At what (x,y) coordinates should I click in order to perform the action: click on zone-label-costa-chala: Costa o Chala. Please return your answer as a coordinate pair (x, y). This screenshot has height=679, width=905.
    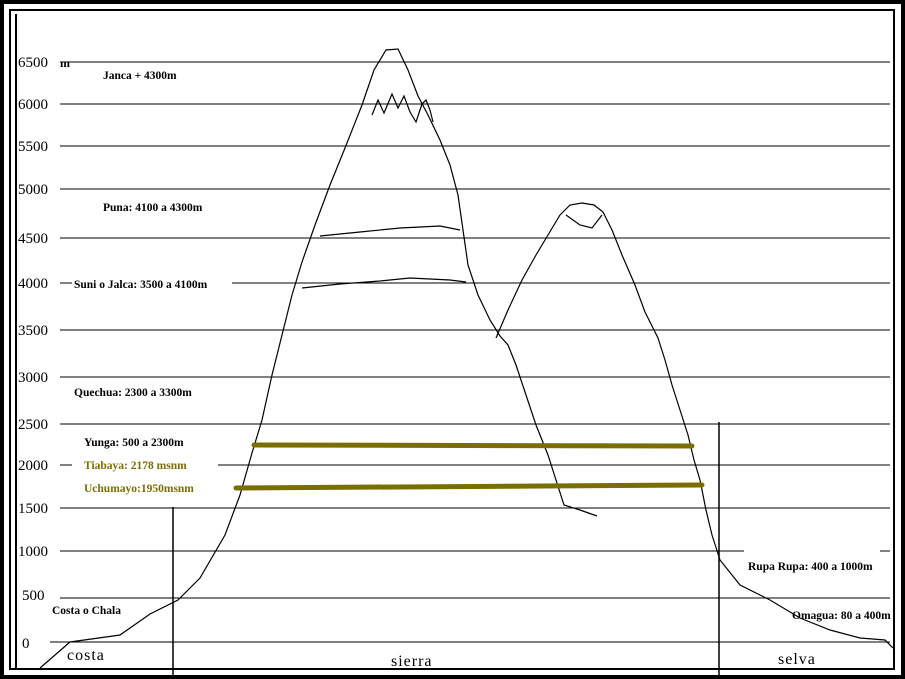
    Looking at the image, I should click on (86, 611).